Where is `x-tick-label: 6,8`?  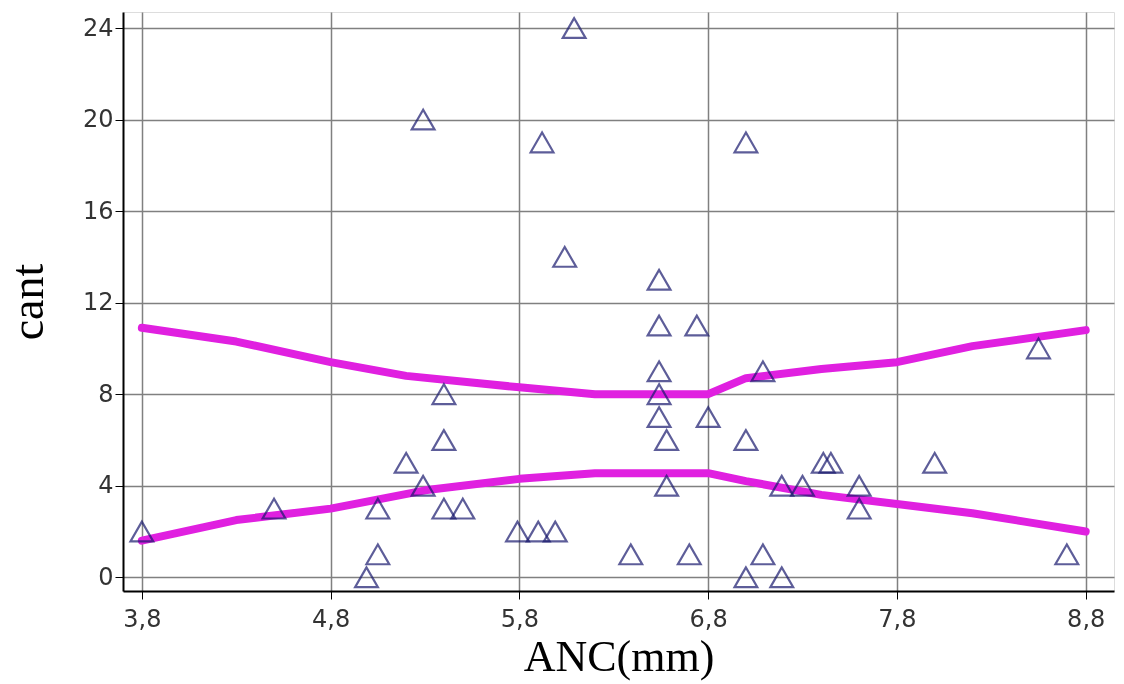 x-tick-label: 6,8 is located at coordinates (708, 618).